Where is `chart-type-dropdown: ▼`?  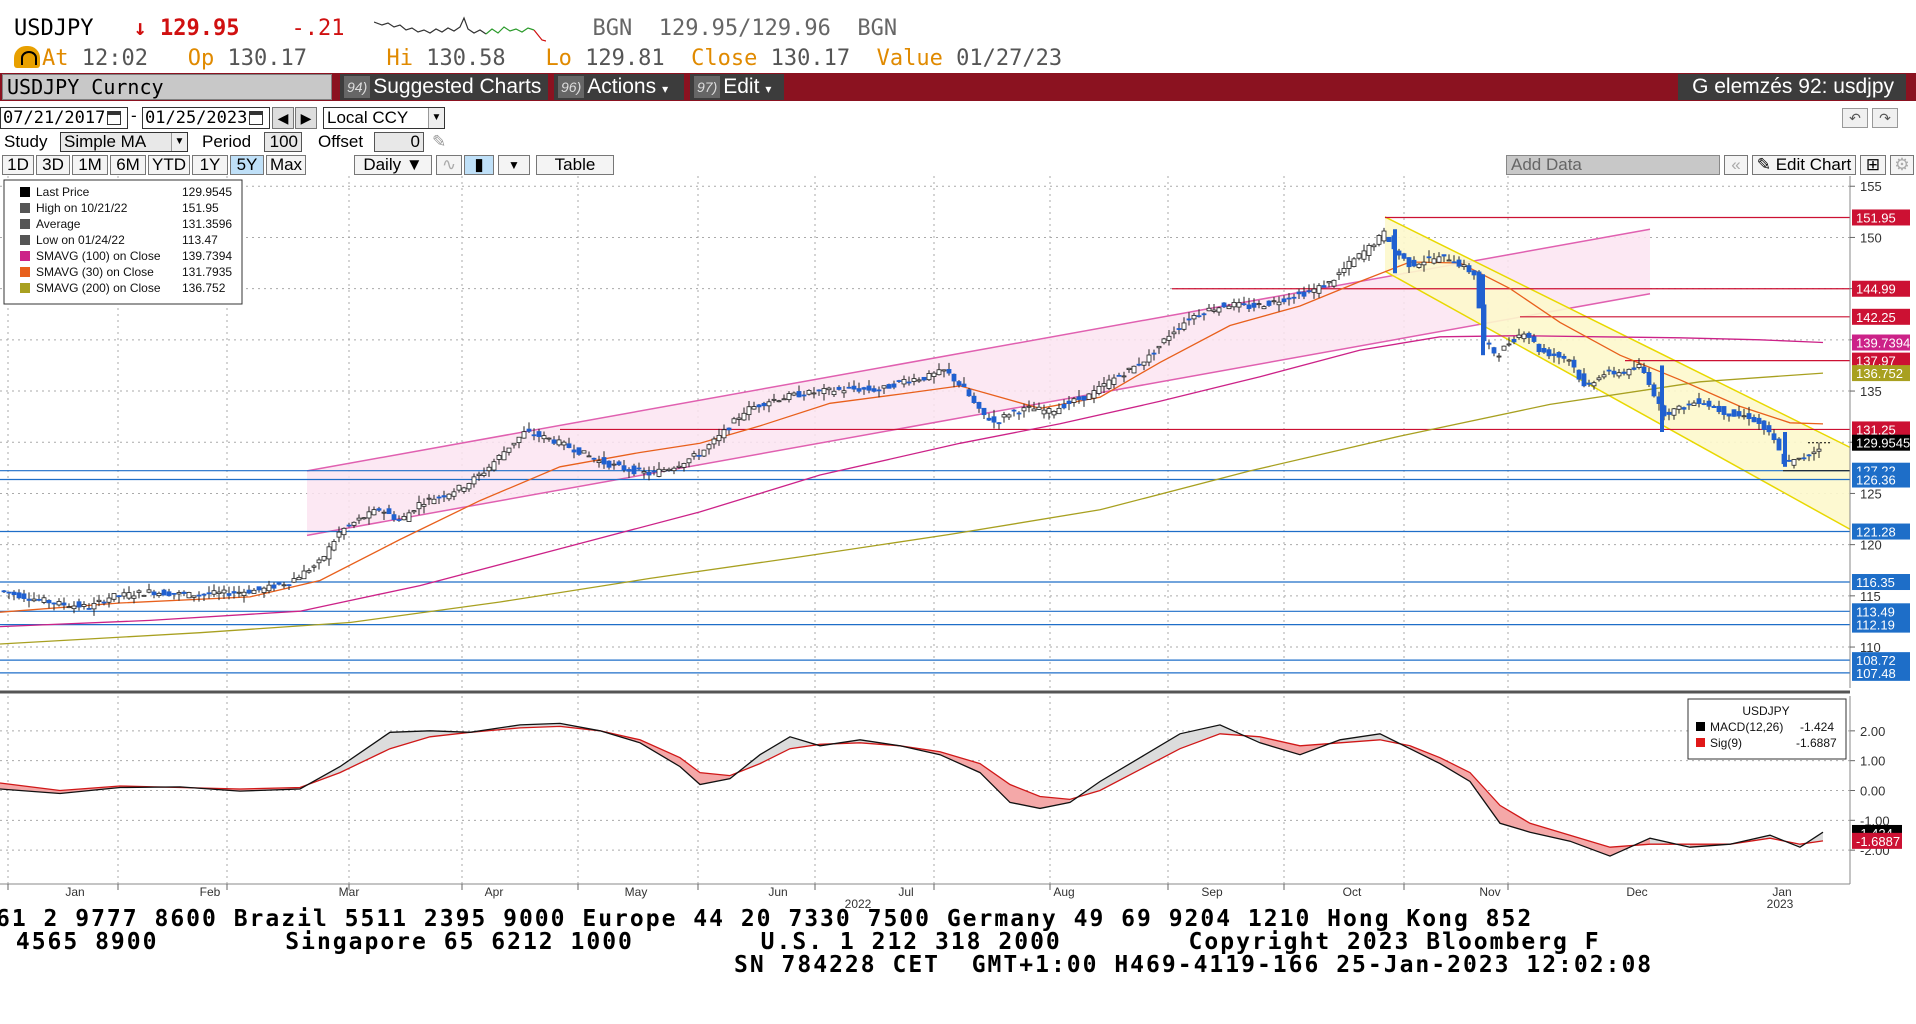
chart-type-dropdown: ▼ is located at coordinates (514, 165).